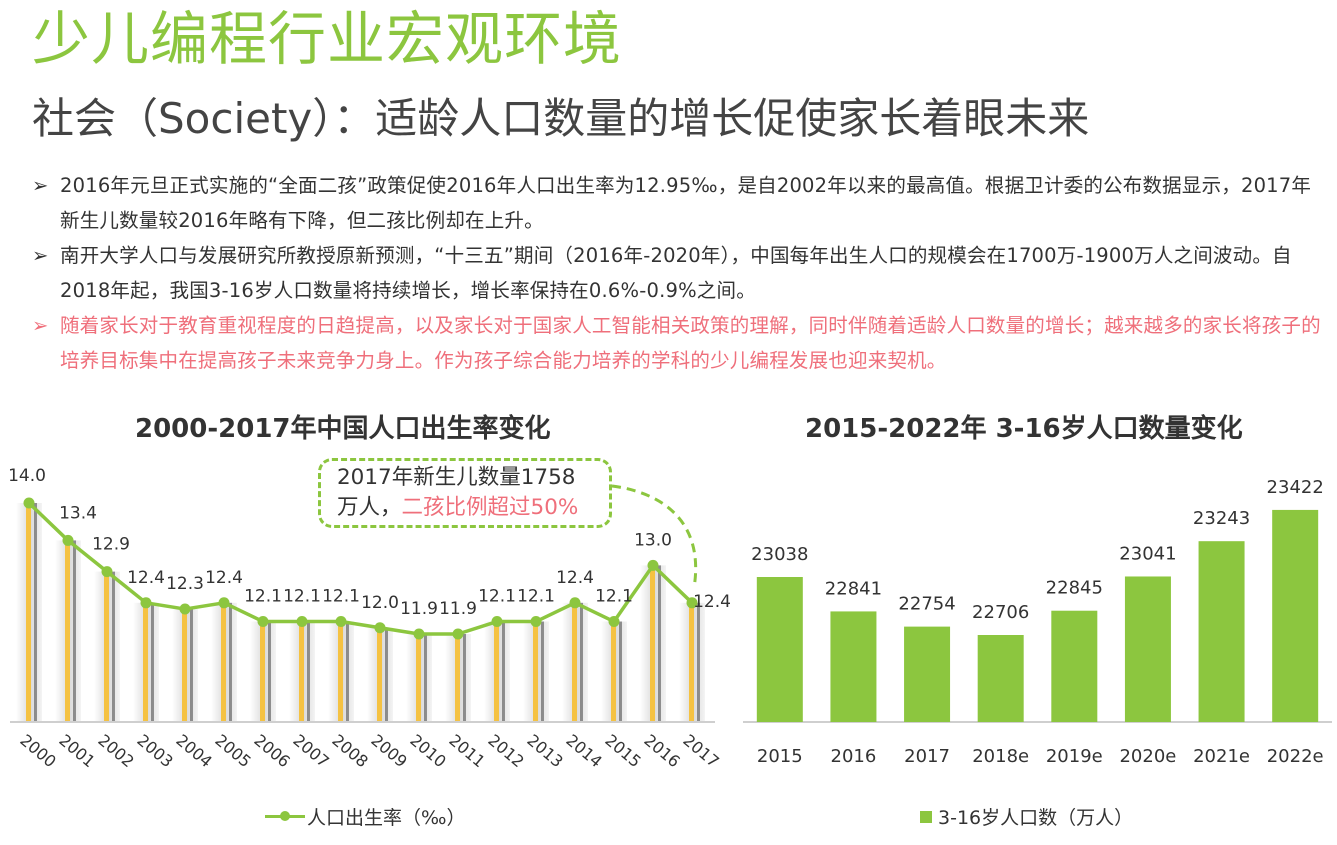 The height and width of the screenshot is (845, 1337). What do you see at coordinates (360, 568) in the screenshot?
I see `series-line` at bounding box center [360, 568].